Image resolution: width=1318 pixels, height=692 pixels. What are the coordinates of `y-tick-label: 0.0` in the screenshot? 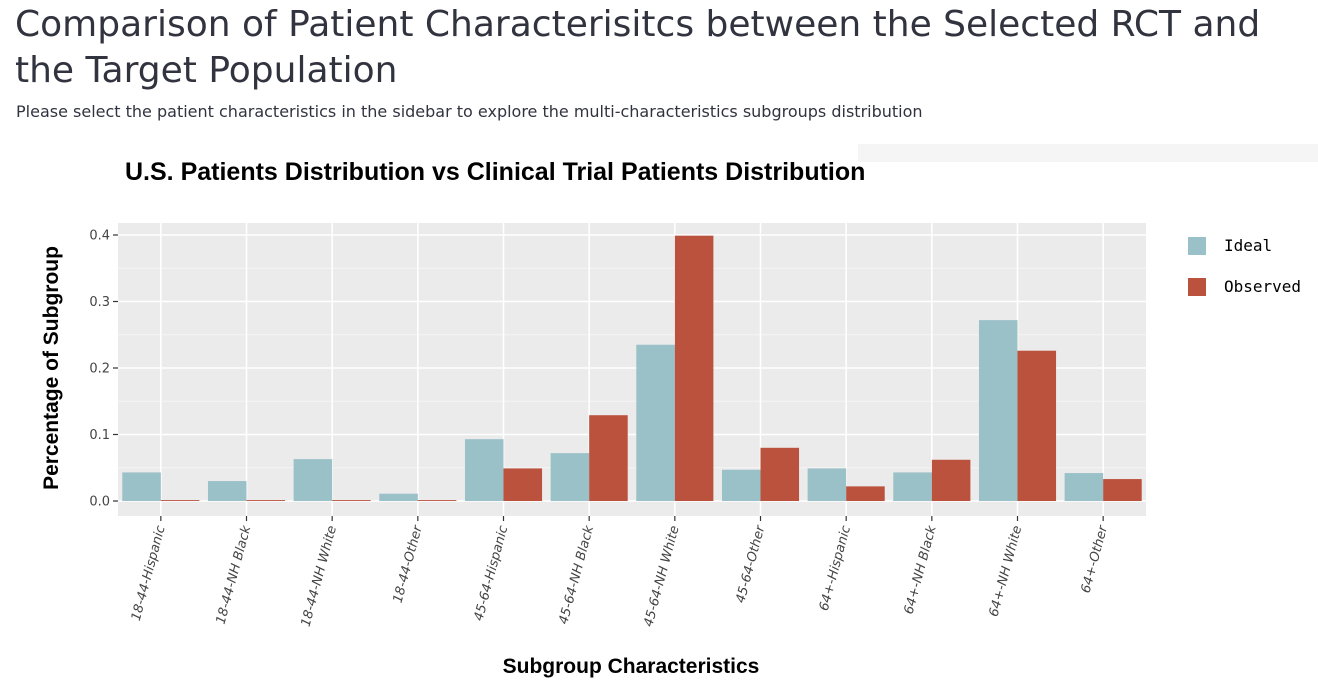 It's located at (99, 502).